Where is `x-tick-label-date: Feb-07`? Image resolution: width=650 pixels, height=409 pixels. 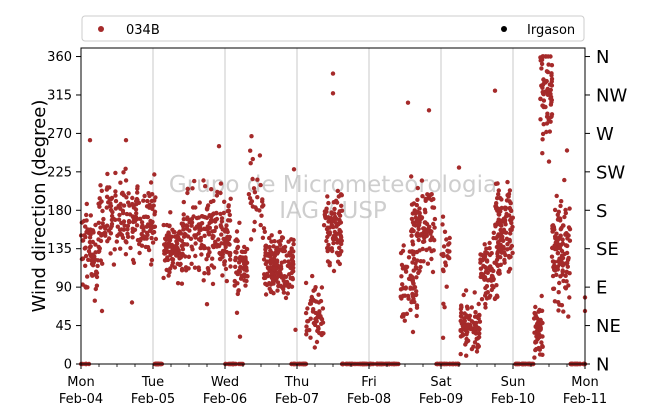
x-tick-label-date: Feb-07 is located at coordinates (297, 399).